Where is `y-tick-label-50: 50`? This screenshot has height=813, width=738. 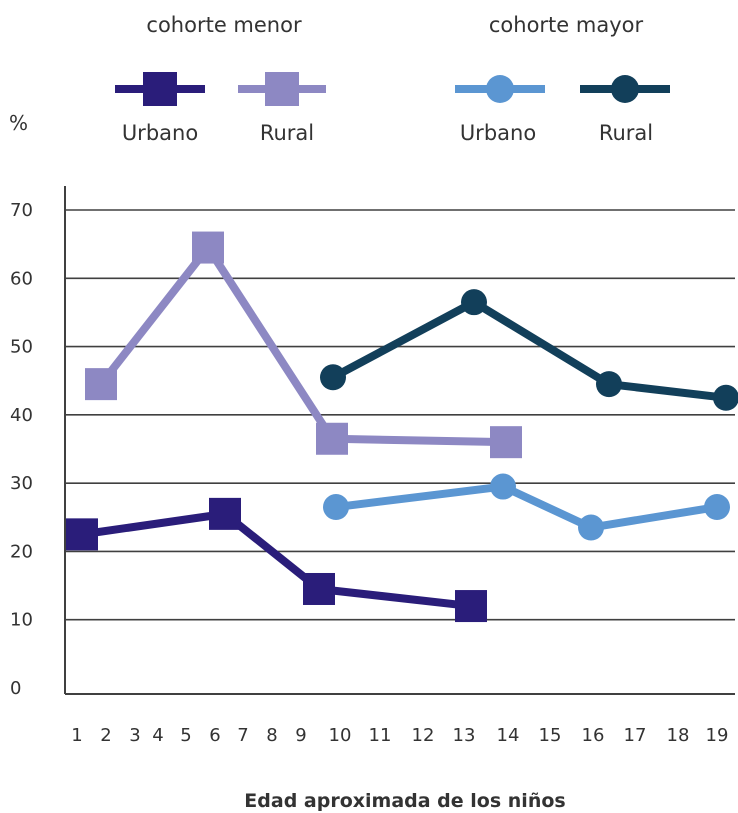 y-tick-label-50: 50 is located at coordinates (21, 347).